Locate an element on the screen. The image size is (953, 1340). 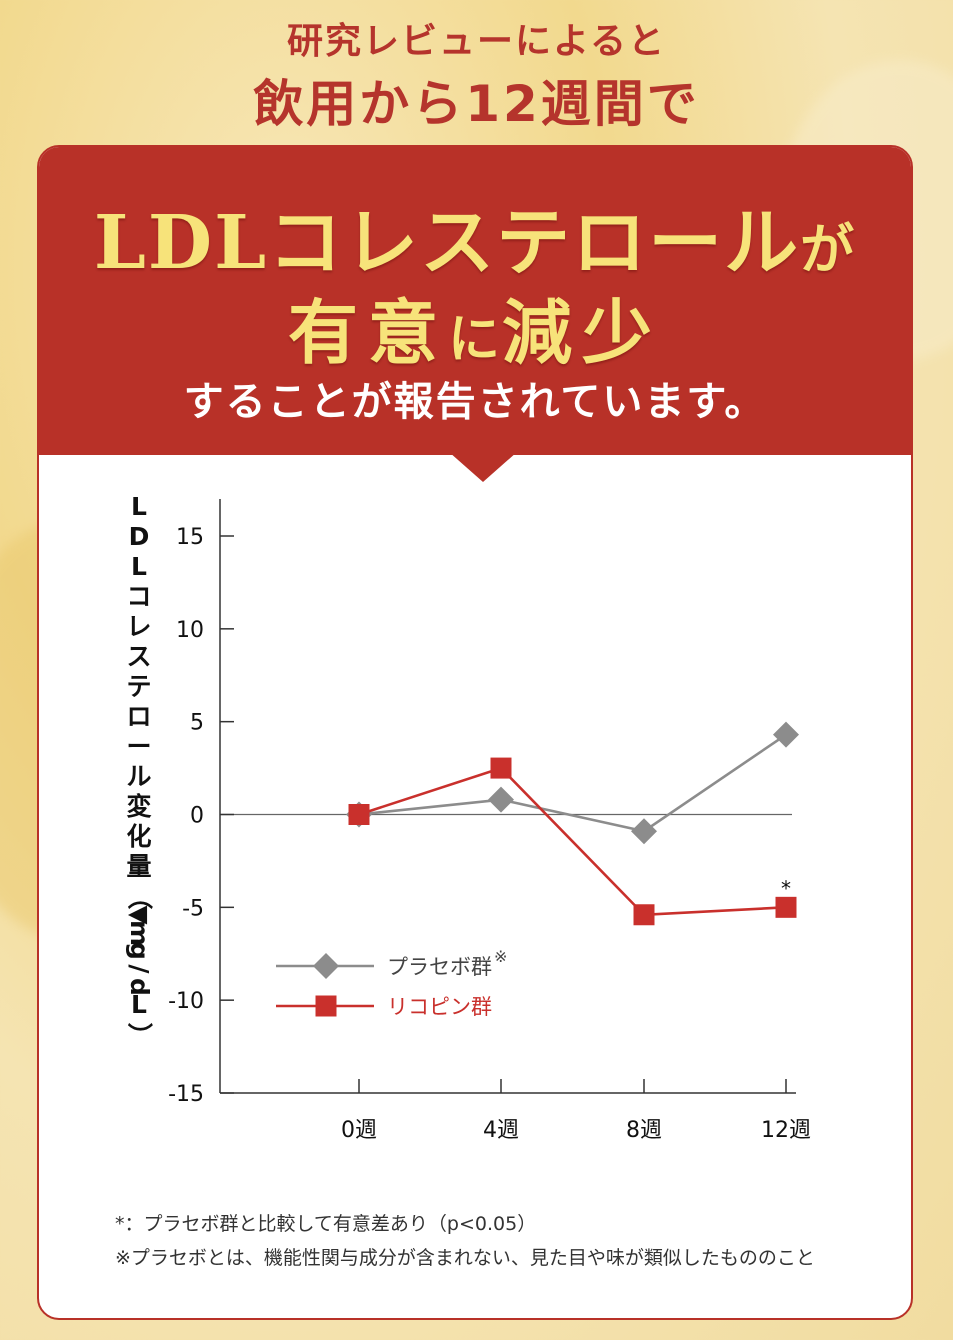
y-axis-label-char: D is located at coordinates (139, 536).